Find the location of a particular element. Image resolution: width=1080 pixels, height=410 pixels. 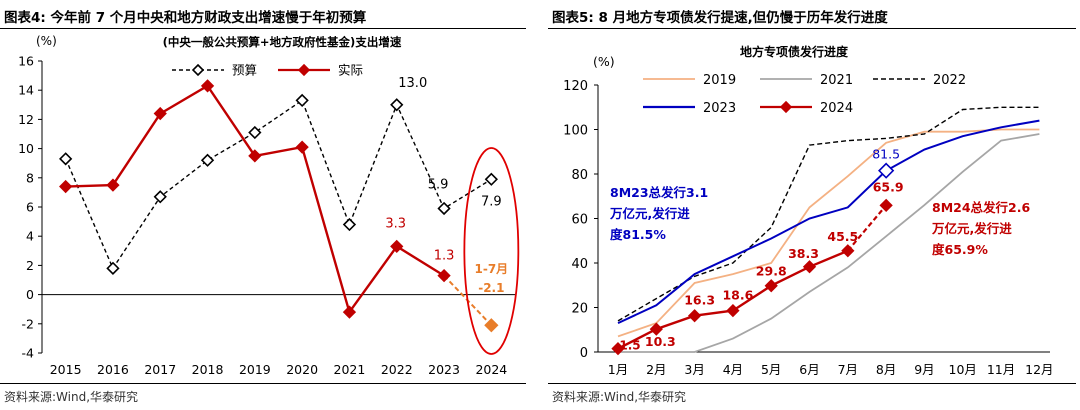

left-x-tick-label: 2019 is located at coordinates (255, 369).